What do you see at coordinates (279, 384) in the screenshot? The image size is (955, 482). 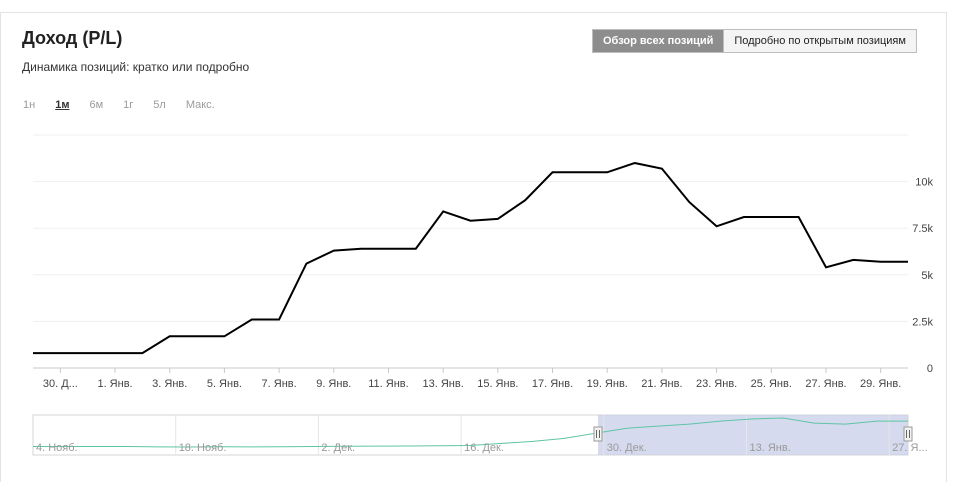 I see `x-tick-label: 7. Янв.` at bounding box center [279, 384].